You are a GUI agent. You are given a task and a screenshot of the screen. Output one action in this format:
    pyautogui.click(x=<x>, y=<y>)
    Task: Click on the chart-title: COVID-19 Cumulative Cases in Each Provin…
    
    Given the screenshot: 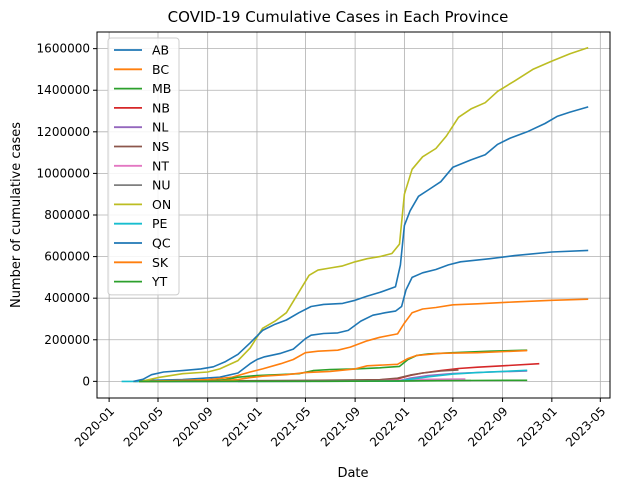 What is the action you would take?
    pyautogui.click(x=338, y=17)
    